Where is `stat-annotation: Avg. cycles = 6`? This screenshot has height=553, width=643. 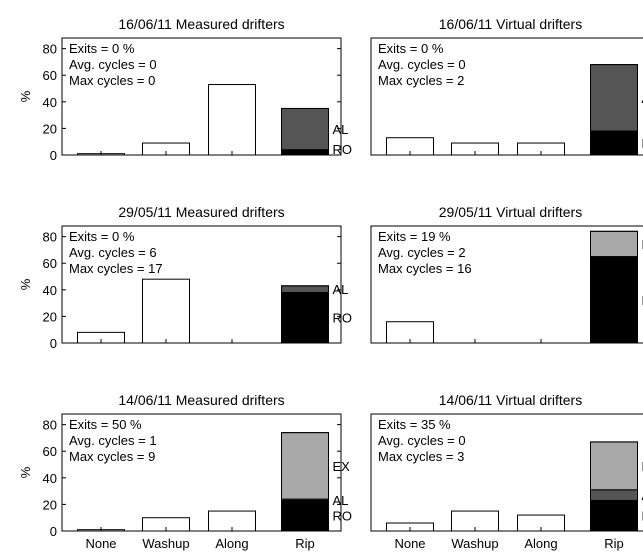 stat-annotation: Avg. cycles = 6 is located at coordinates (113, 252).